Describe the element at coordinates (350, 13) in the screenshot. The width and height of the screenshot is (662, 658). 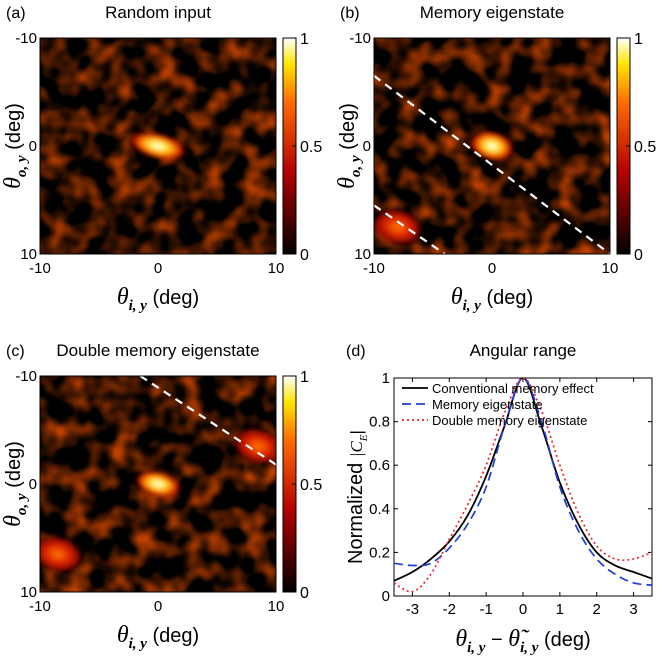
I see `panel-letter: (b)` at that location.